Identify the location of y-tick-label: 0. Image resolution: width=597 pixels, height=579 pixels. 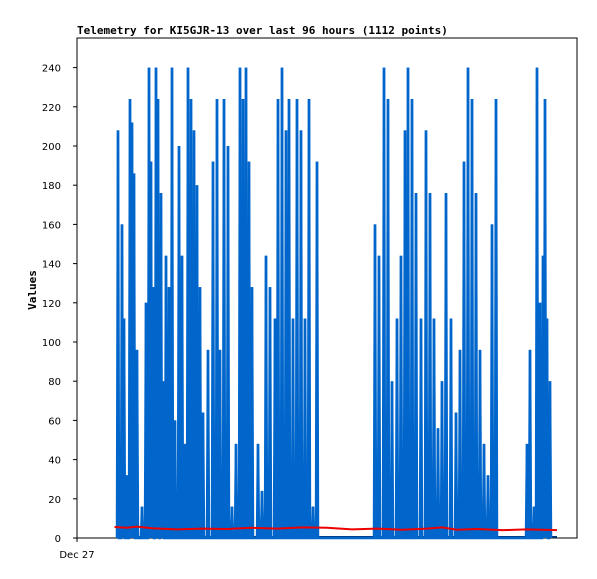
(58, 539).